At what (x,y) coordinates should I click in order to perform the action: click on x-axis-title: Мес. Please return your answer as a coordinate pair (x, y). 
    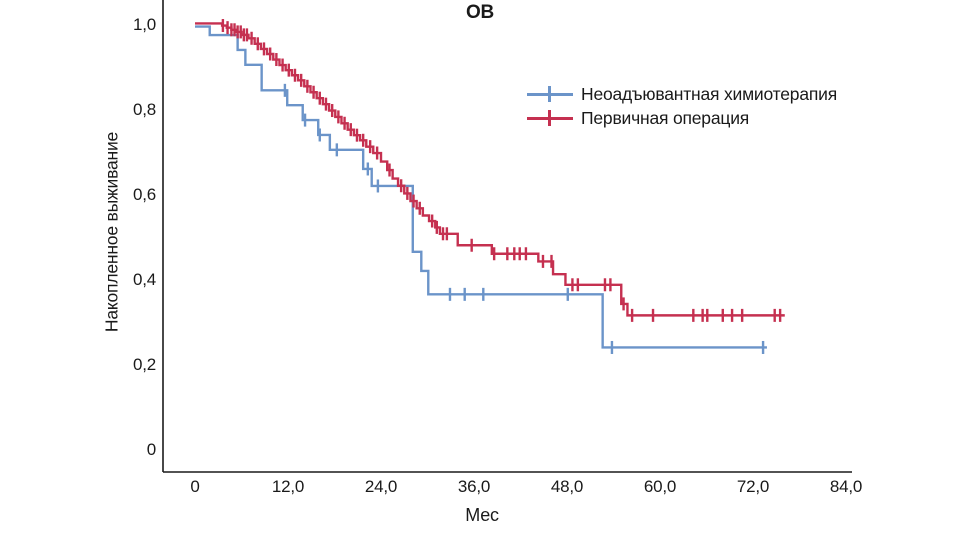
    Looking at the image, I should click on (482, 515).